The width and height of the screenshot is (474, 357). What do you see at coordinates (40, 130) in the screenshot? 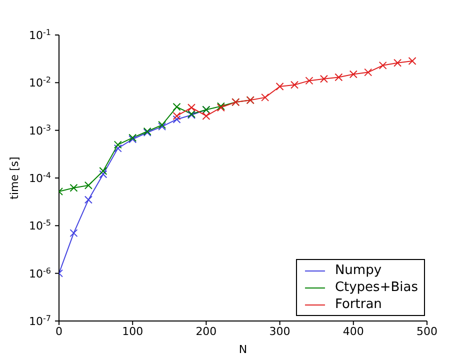
I see `y-tick-label: 10$^{-3}$` at bounding box center [40, 130].